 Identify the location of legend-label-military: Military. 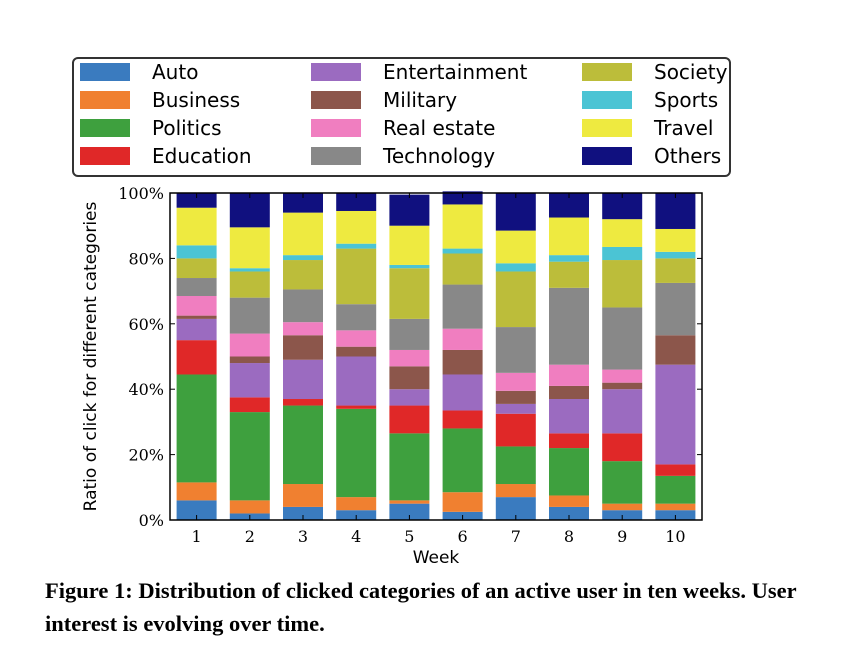
(420, 100).